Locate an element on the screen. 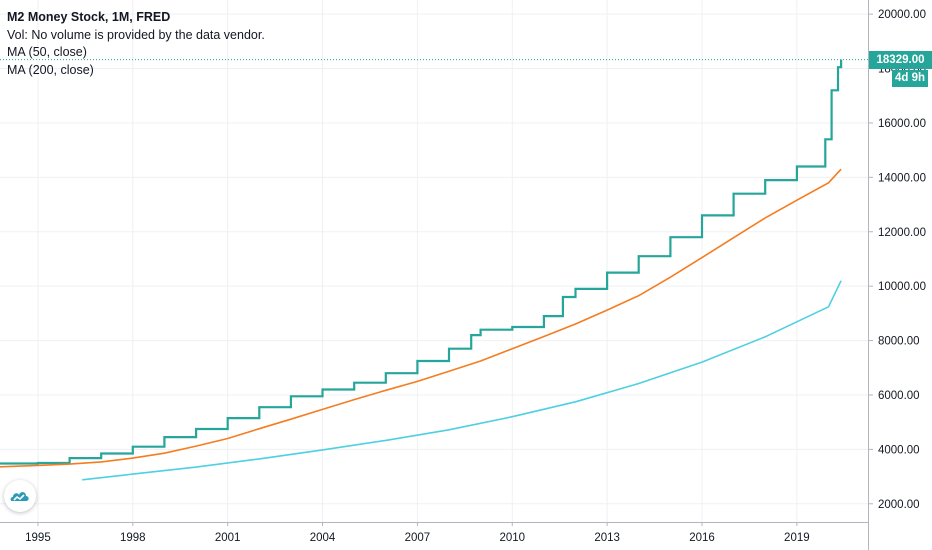  legend-ma50: MA (50, close) is located at coordinates (47, 52).